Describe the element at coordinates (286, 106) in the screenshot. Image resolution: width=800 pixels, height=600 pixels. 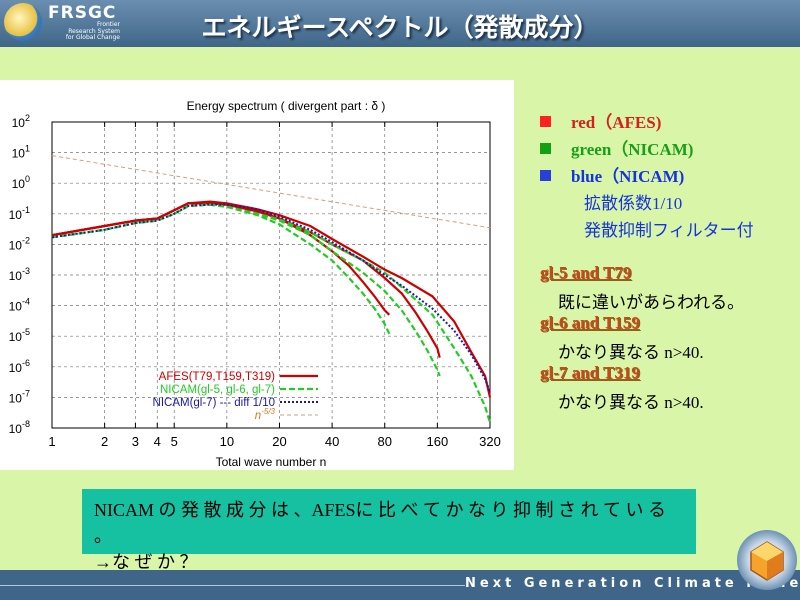
I see `chart-title: Energy spectrum ( divergent part : δ )` at that location.